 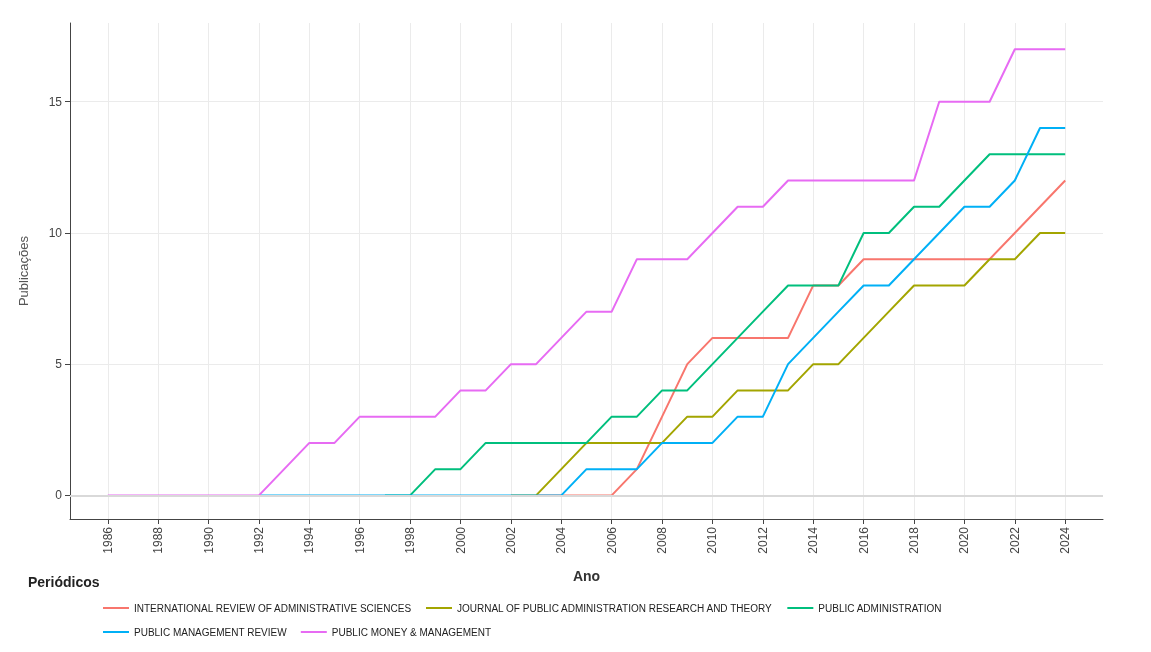 What do you see at coordinates (611, 540) in the screenshot?
I see `x-tick-label: 2006` at bounding box center [611, 540].